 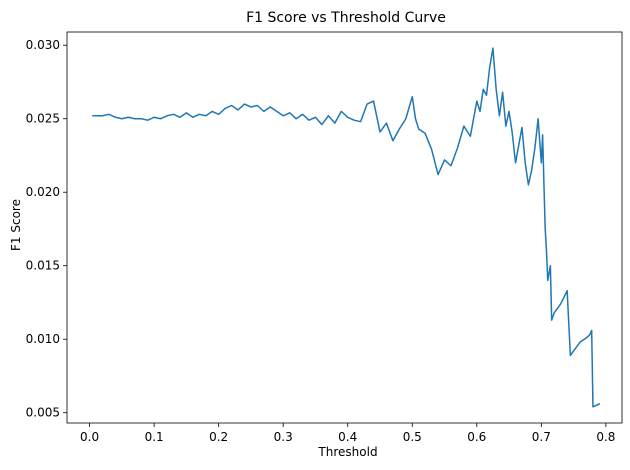 I want to click on x-axis-title: Threshold, so click(x=347, y=452).